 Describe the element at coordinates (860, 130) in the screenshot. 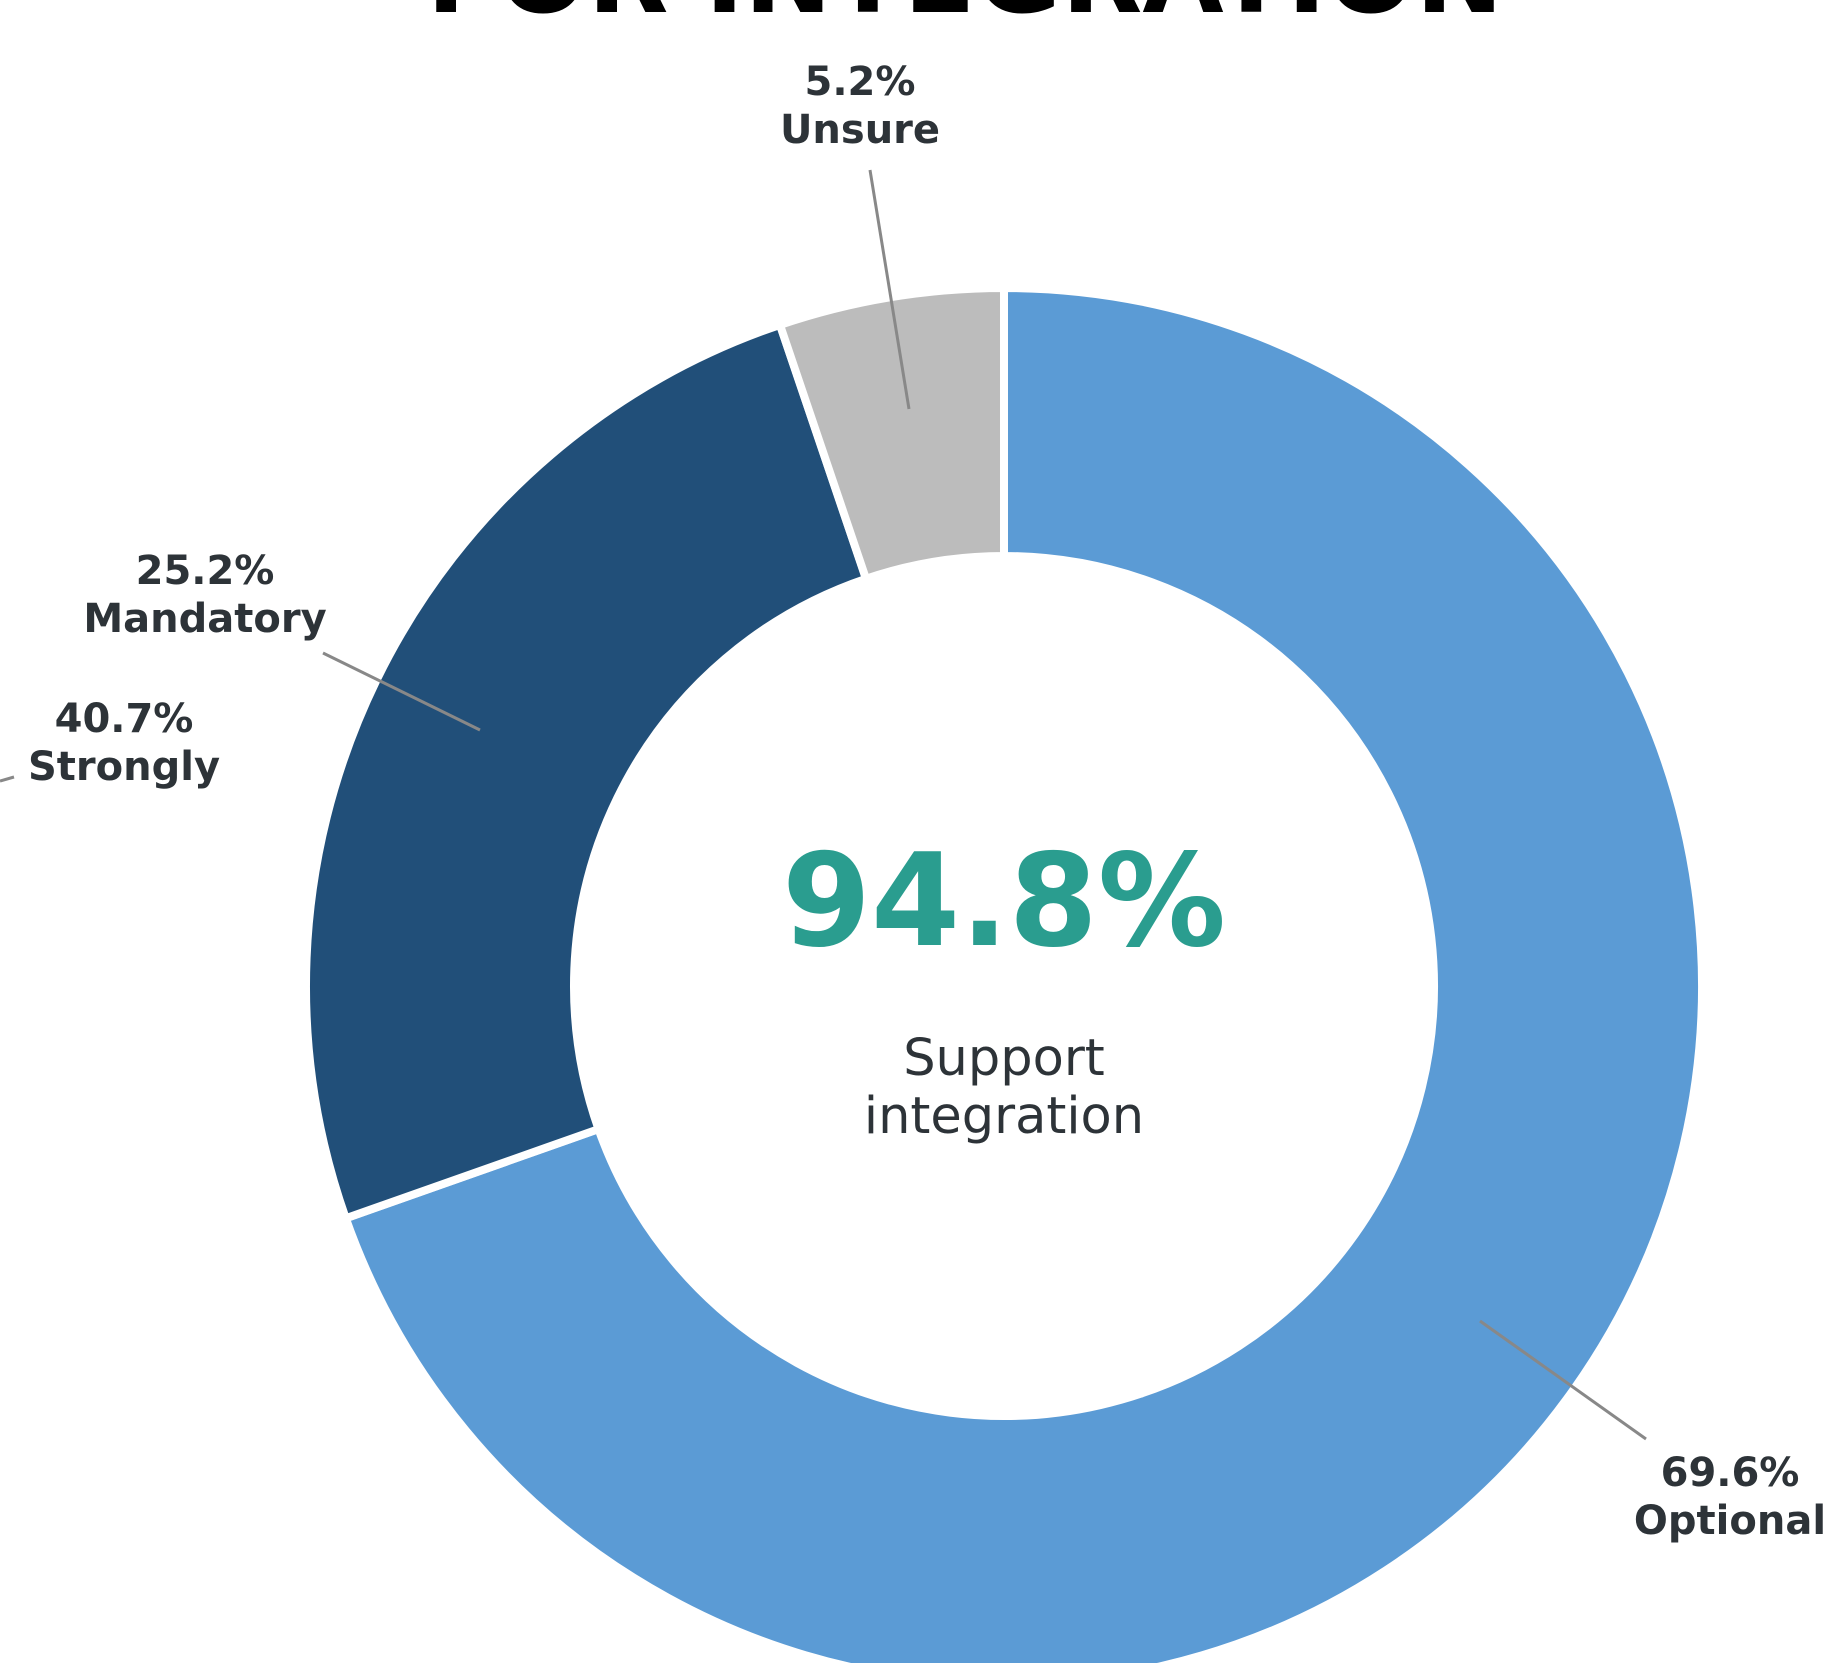

I see `slice-label: Unsure` at that location.